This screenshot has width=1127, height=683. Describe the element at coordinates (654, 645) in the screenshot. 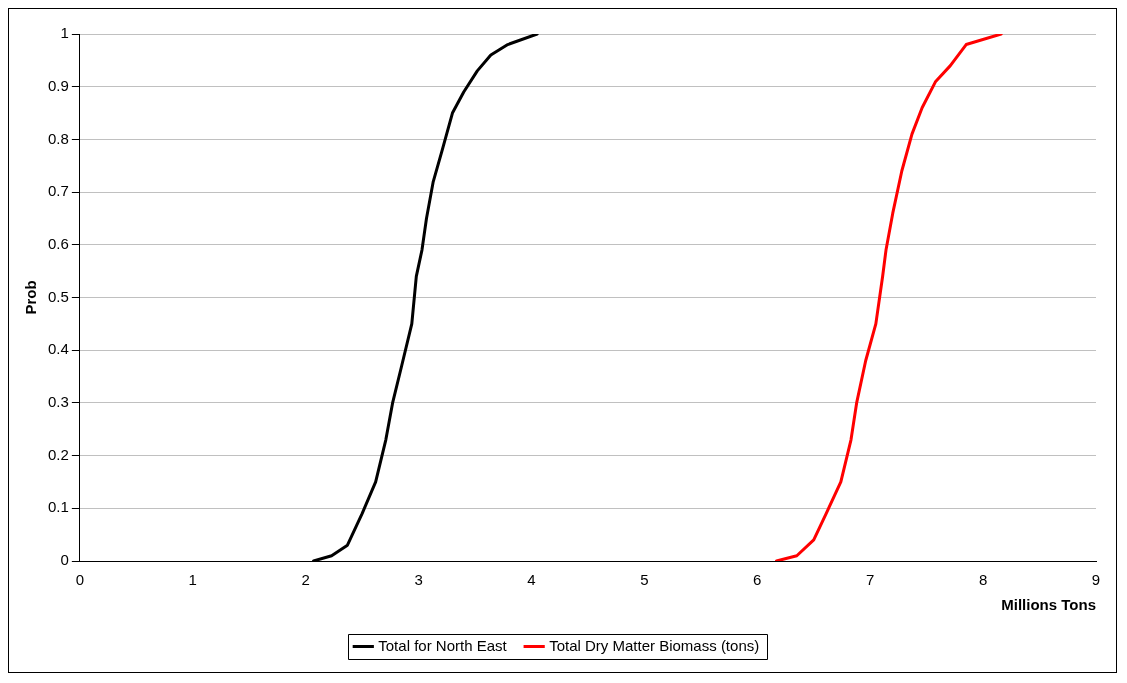

I see `legend-label: Total Dry Matter Biomass (tons)` at that location.